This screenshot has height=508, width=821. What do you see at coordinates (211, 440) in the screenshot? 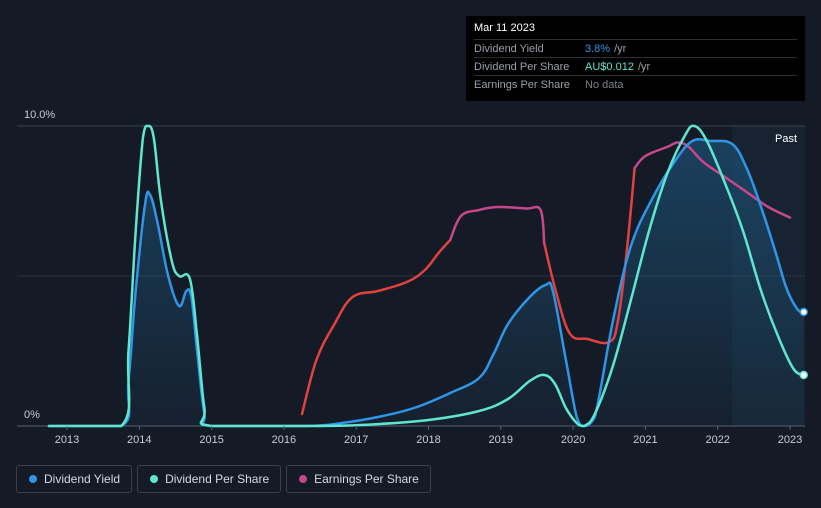
I see `x-tick-label: 2015` at bounding box center [211, 440].